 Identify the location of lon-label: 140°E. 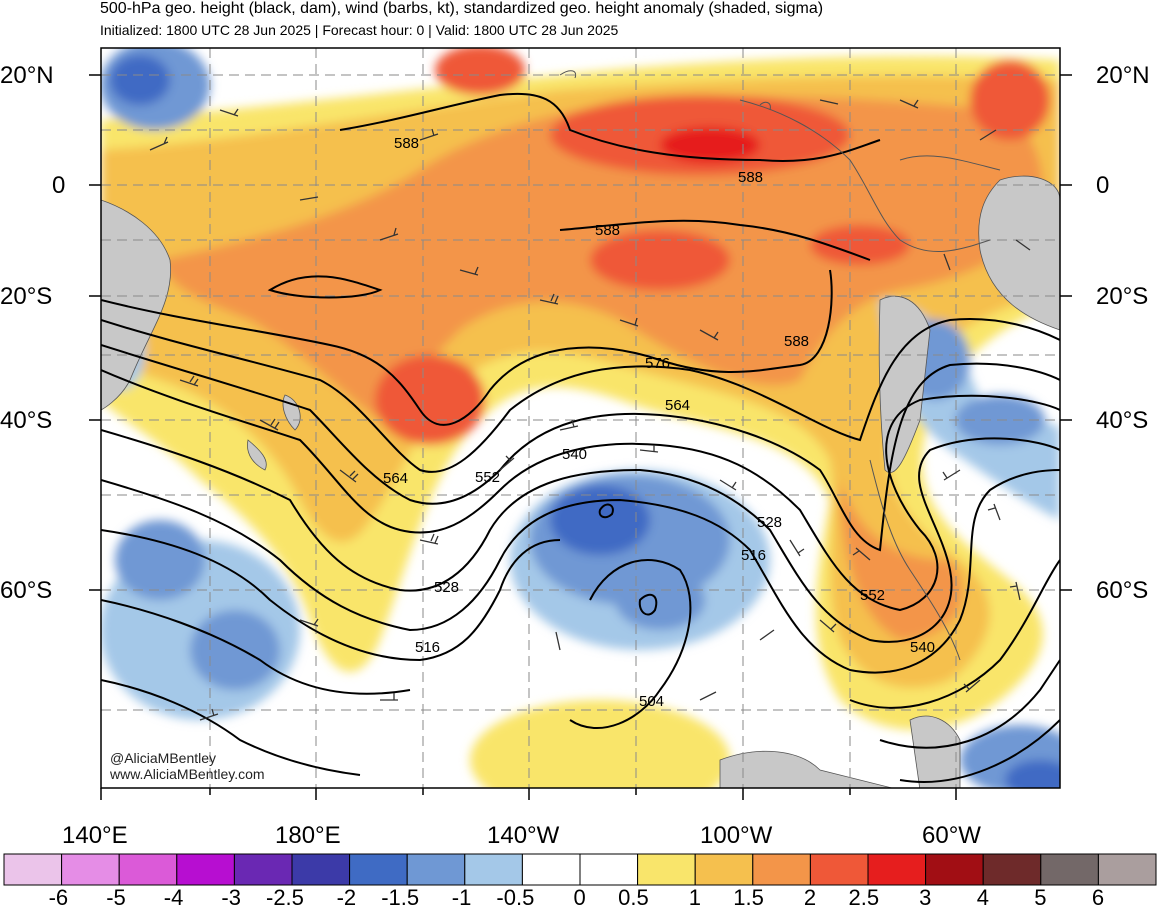
(95, 835).